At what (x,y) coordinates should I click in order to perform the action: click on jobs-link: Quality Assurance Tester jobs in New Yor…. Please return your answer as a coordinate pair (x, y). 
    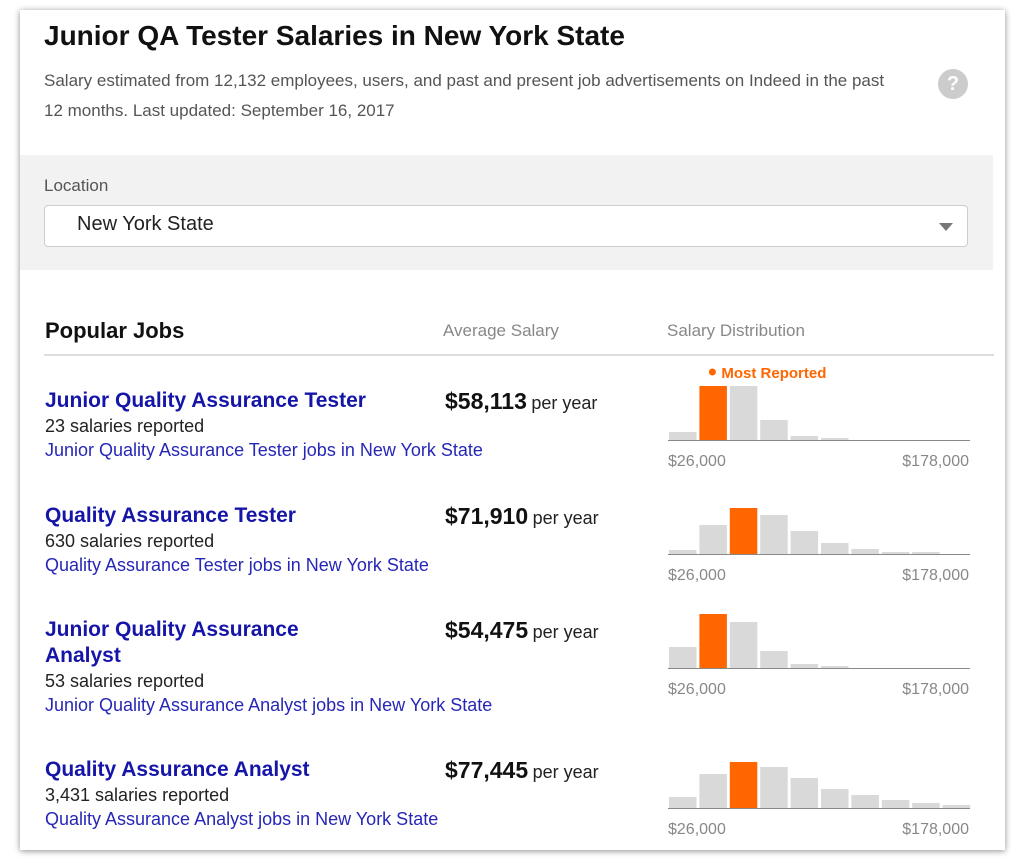
    Looking at the image, I should click on (237, 565).